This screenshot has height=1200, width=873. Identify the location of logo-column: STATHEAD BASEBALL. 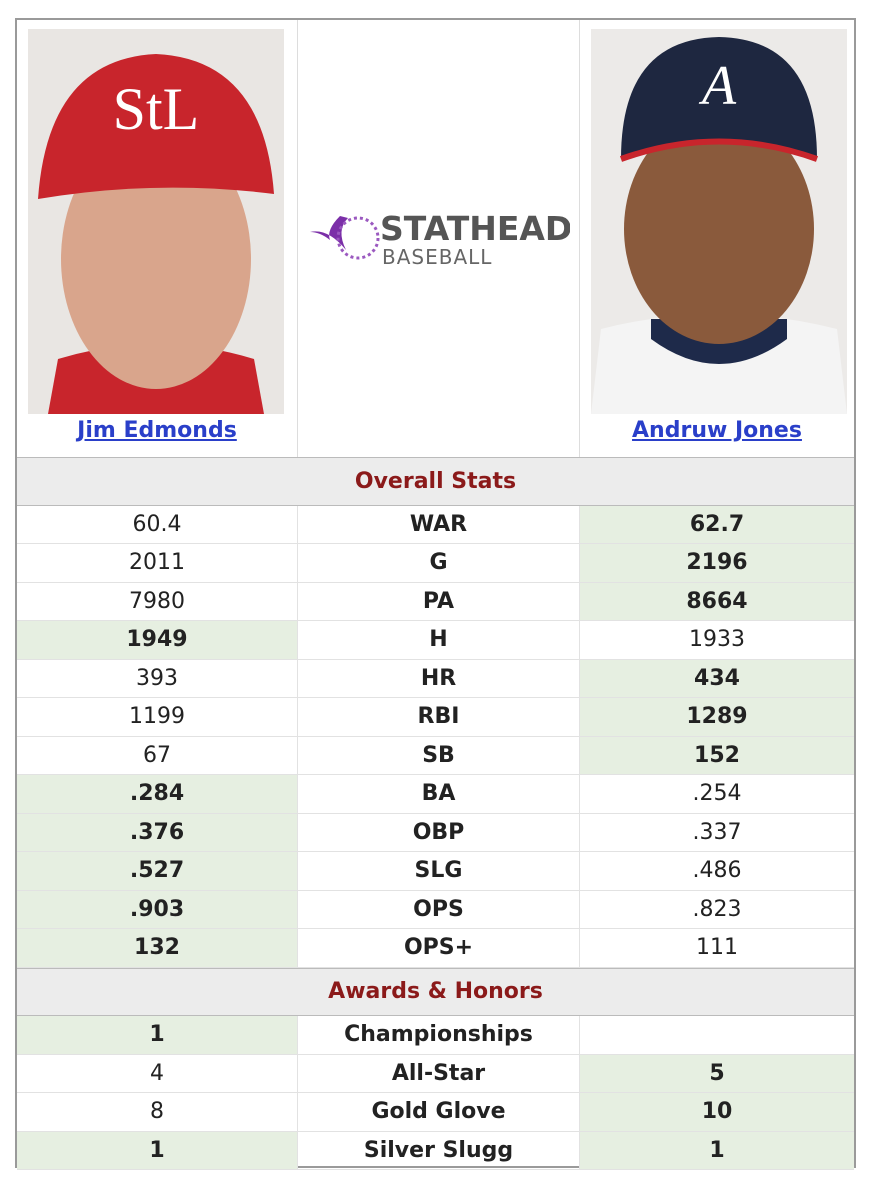
(439, 238).